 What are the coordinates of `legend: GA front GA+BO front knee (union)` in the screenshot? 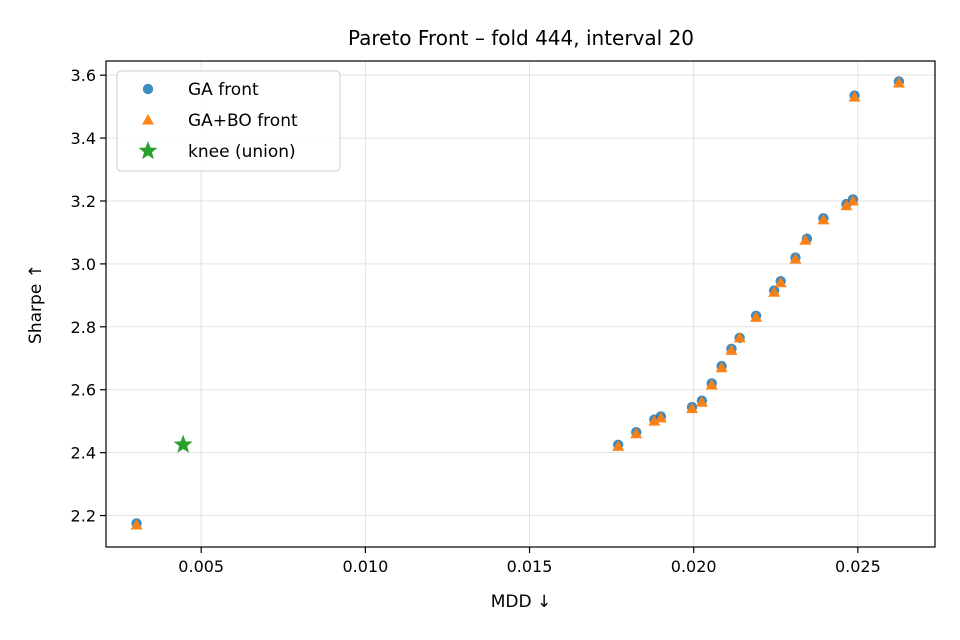 It's located at (228, 121).